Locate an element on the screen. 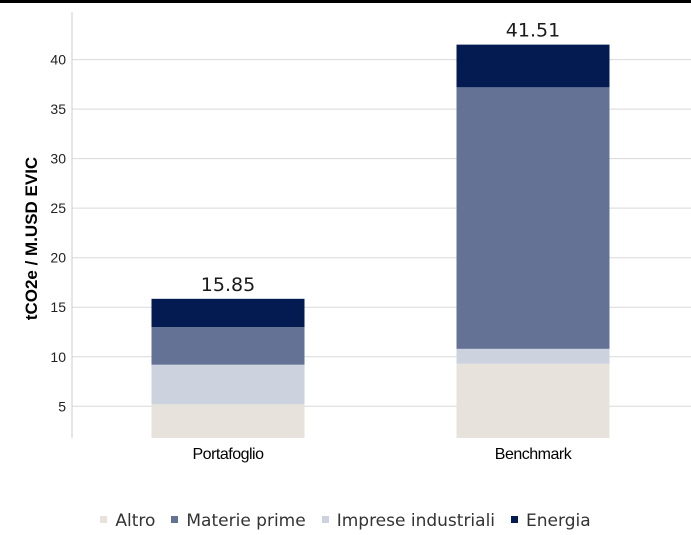  top-rule is located at coordinates (345, 1).